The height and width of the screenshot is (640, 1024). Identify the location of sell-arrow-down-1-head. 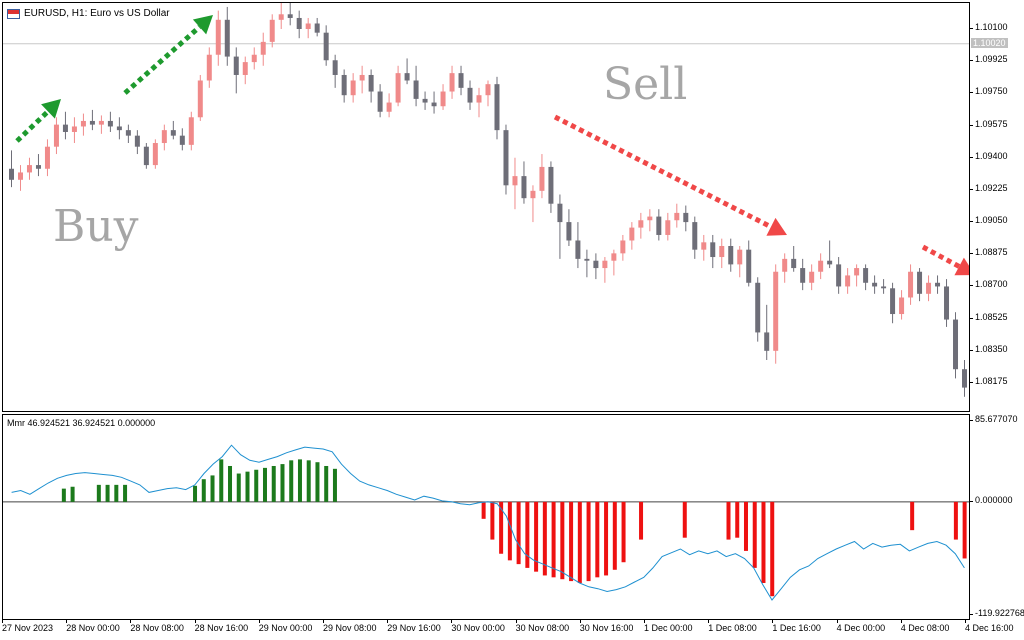
(776, 226).